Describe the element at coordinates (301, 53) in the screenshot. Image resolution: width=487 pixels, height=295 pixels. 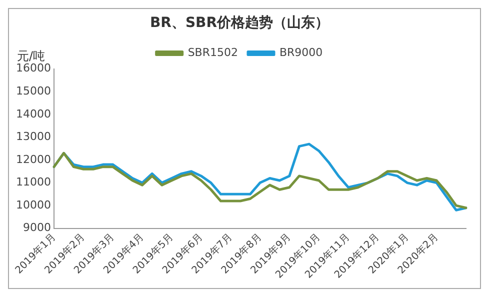
I see `legend-label: BR9000` at that location.